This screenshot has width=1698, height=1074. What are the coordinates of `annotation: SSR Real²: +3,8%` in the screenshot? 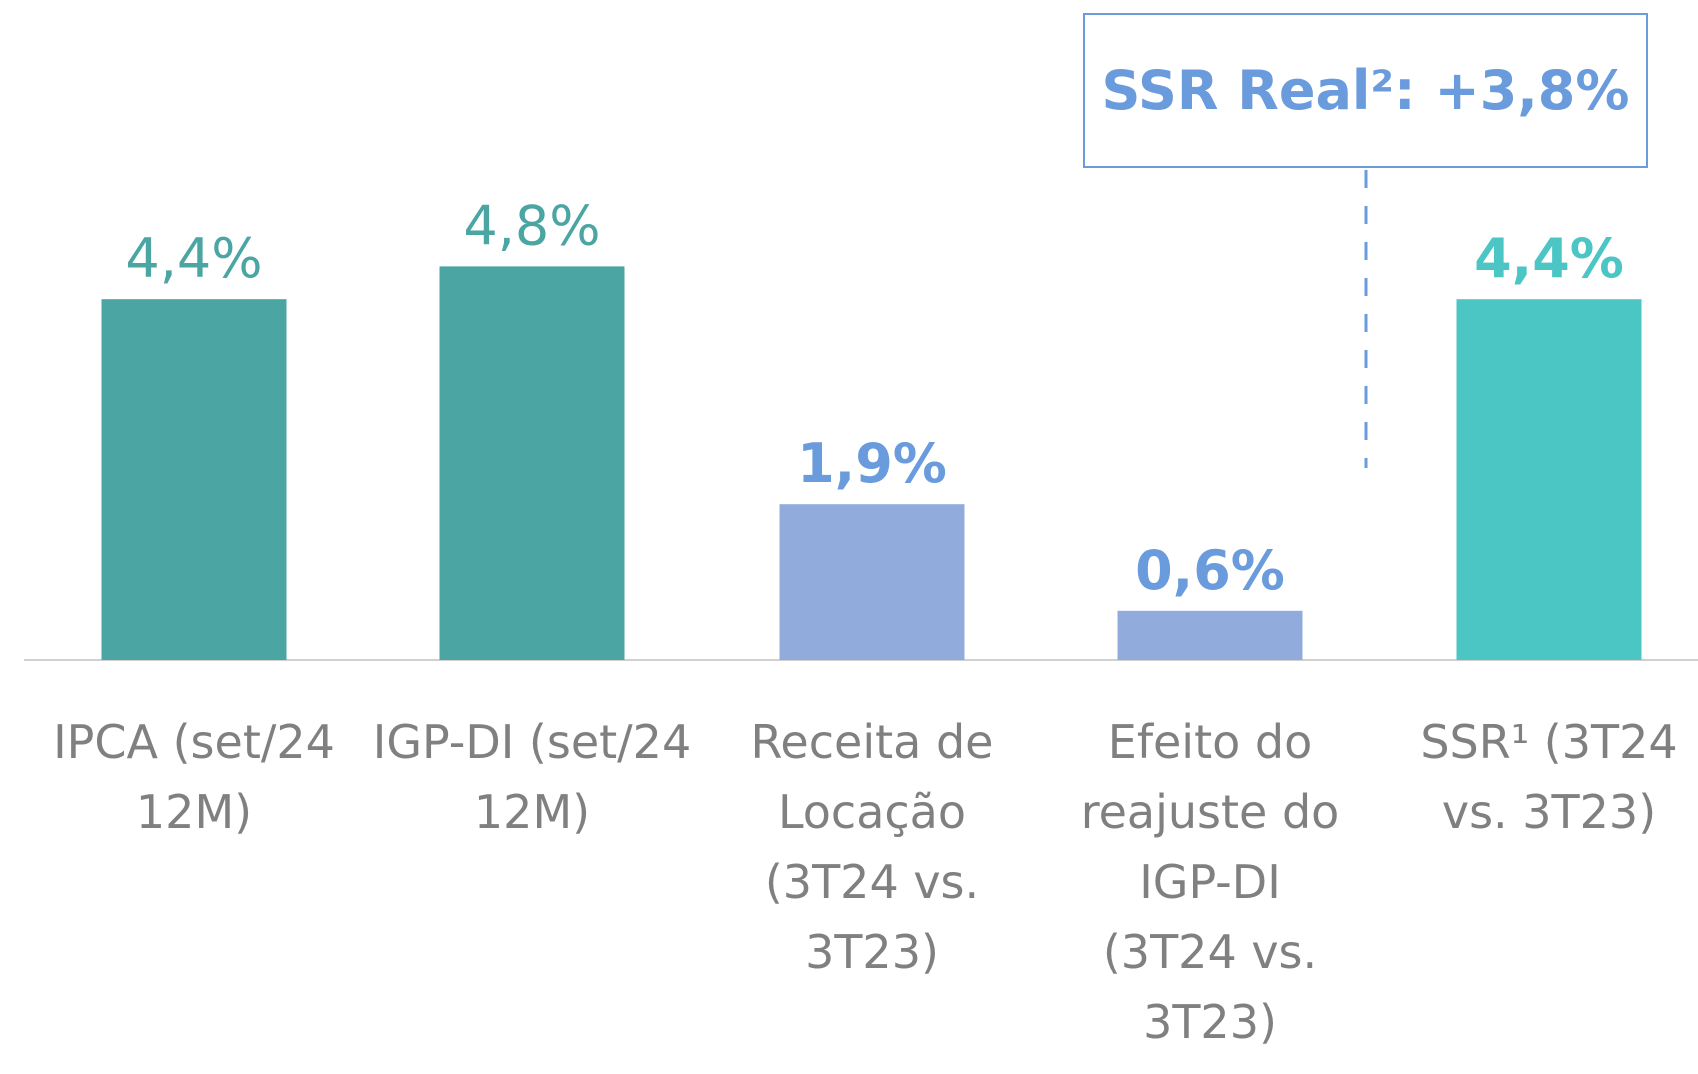 It's located at (1365, 90).